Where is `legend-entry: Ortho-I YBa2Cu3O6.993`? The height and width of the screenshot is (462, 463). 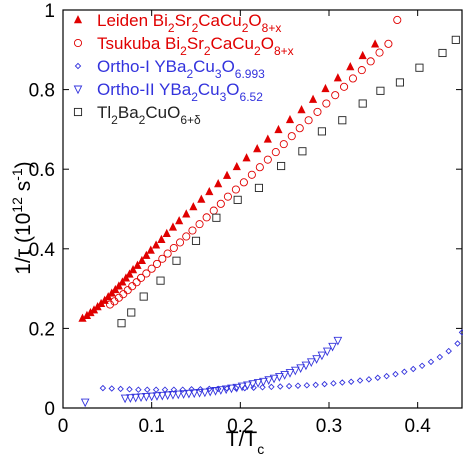 legend-entry: Ortho-I YBa2Cu3O6.993 is located at coordinates (169, 69).